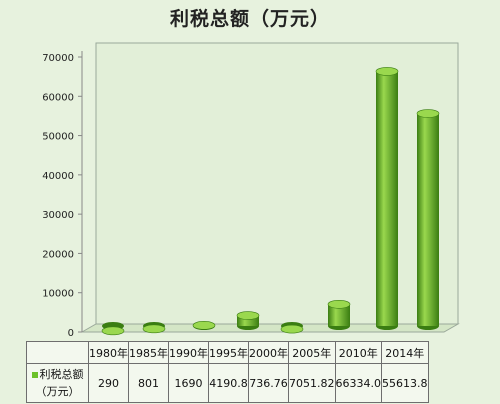  Describe the element at coordinates (148, 383) in the screenshot. I see `data-label: 801` at that location.